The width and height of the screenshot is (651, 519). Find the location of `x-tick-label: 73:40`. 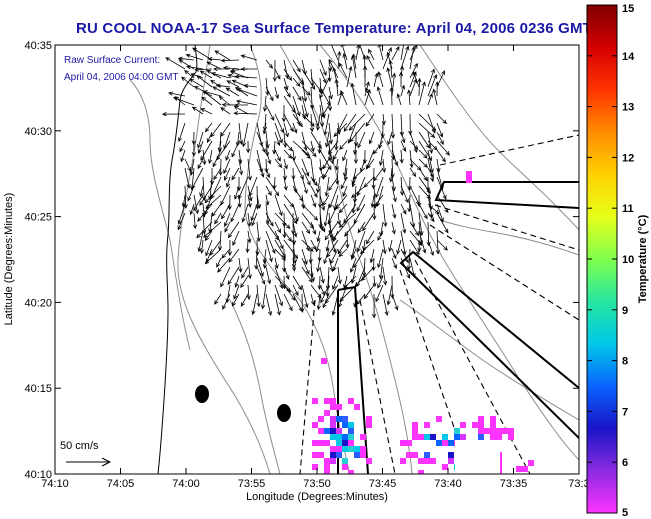

x-tick-label: 73:40 is located at coordinates (448, 484).